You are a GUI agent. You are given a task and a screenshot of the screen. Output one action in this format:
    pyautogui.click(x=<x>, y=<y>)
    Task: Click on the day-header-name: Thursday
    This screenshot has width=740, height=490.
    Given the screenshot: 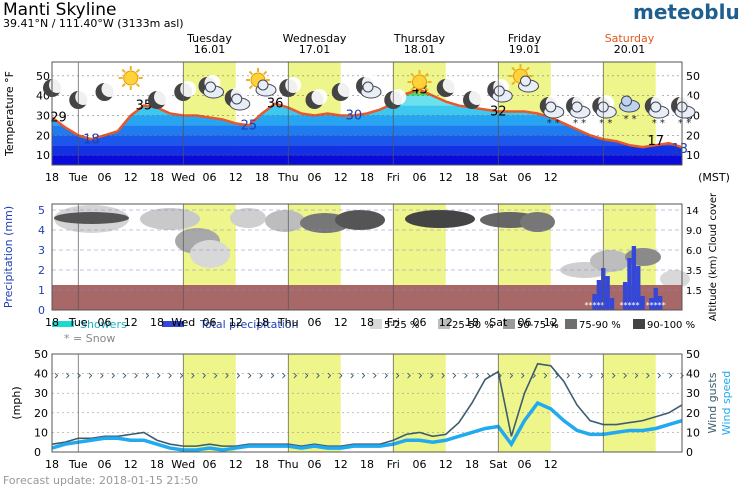 What is the action you would take?
    pyautogui.click(x=419, y=38)
    